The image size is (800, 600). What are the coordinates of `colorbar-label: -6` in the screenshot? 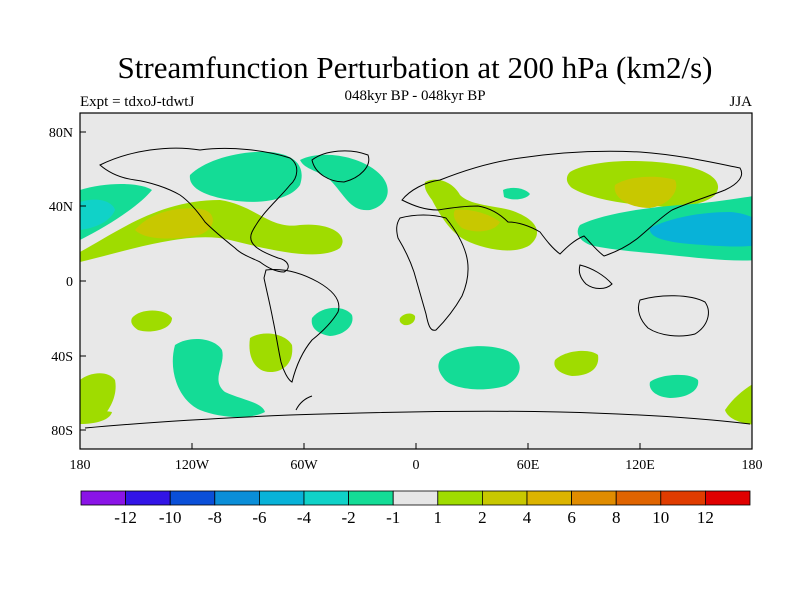 It's located at (259, 517).